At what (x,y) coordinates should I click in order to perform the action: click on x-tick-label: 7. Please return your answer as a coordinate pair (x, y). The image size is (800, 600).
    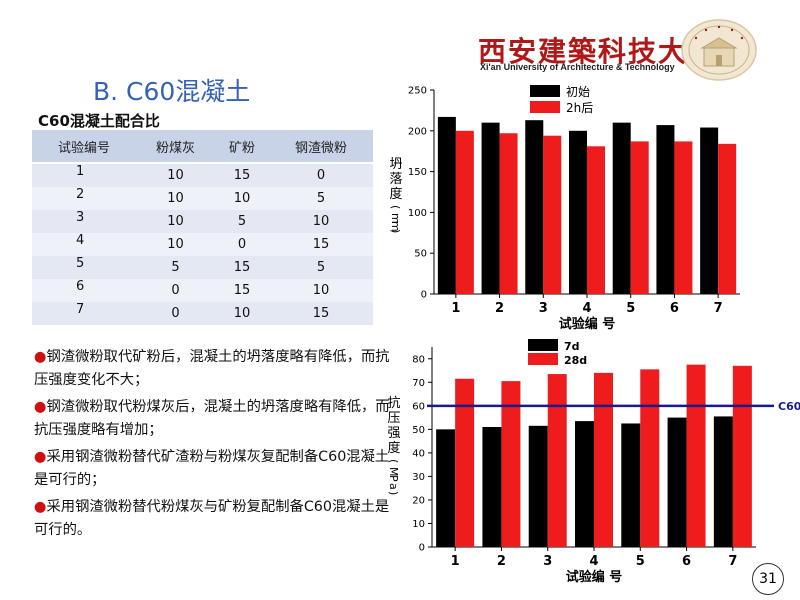
    Looking at the image, I should click on (732, 561).